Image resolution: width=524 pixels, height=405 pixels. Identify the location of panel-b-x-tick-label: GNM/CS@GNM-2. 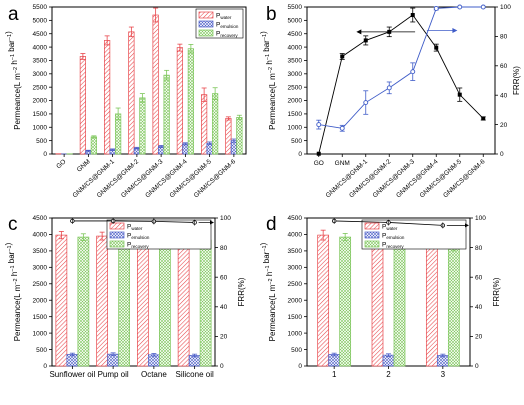
(370, 178).